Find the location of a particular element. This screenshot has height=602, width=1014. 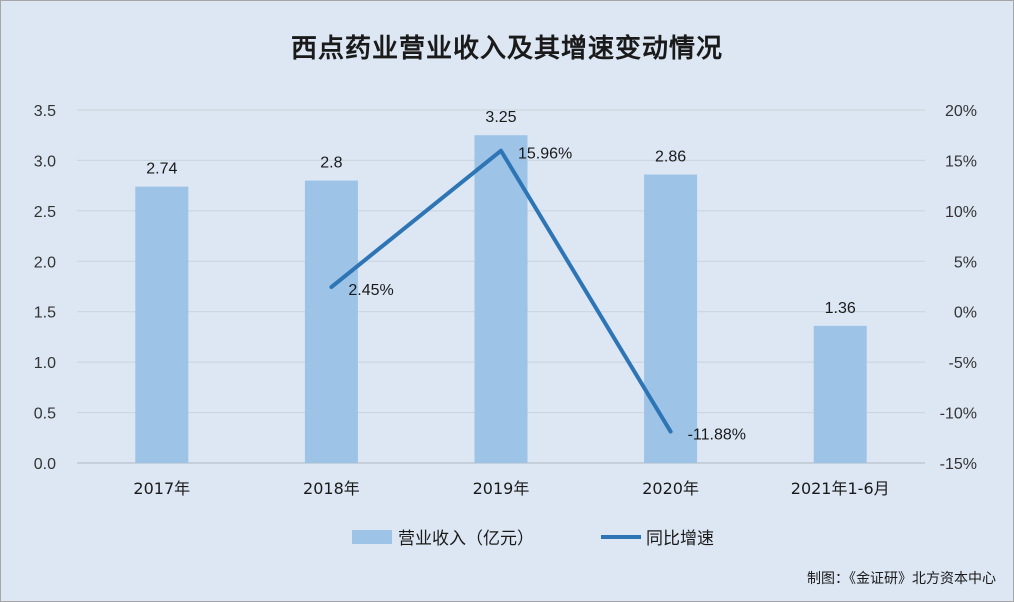

left-axis-tick-label: 2.0 is located at coordinates (45, 262).